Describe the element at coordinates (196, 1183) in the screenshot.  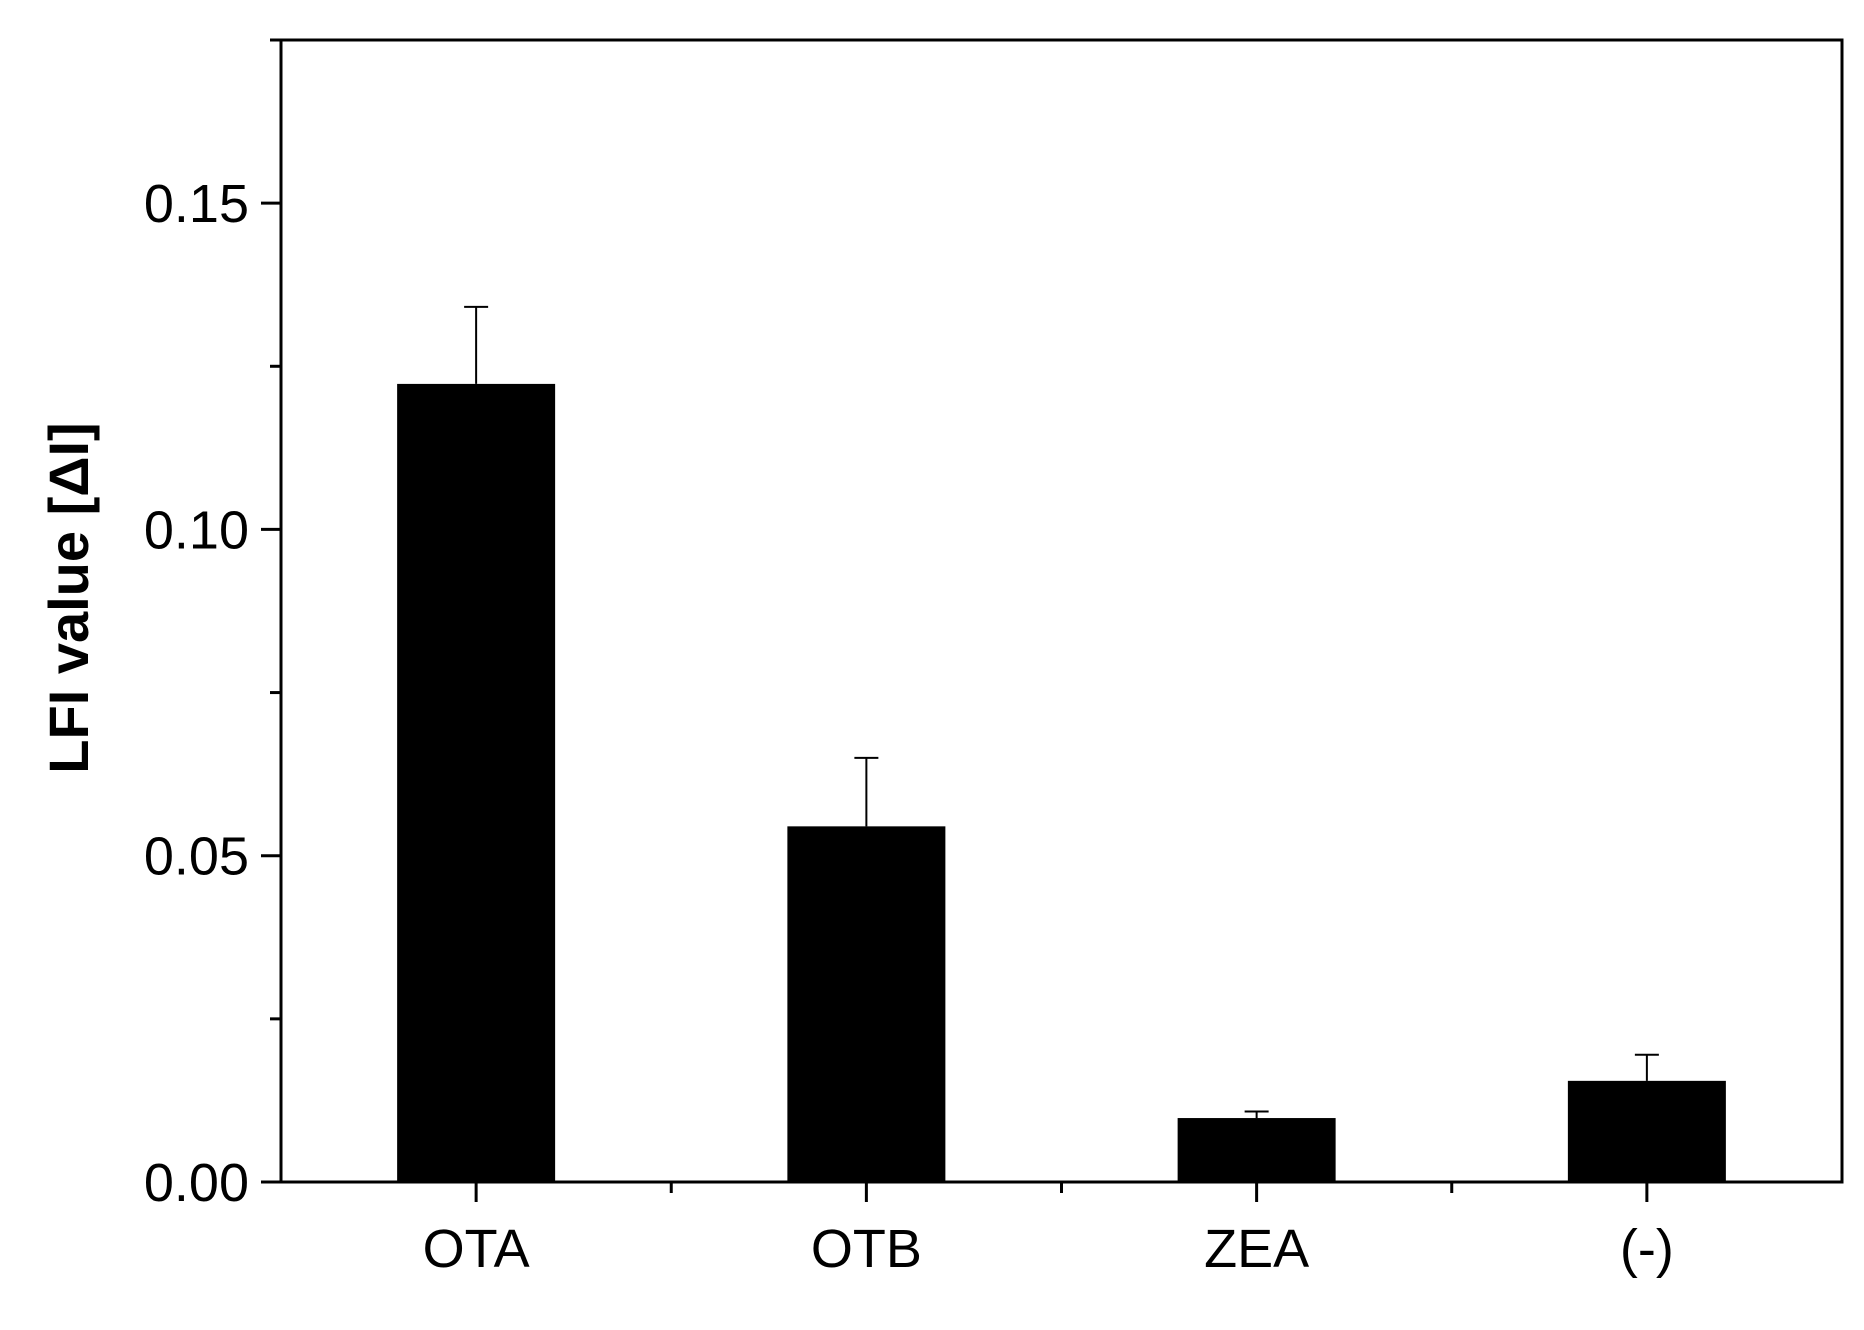
I see `y-tick-label: 0.00` at that location.